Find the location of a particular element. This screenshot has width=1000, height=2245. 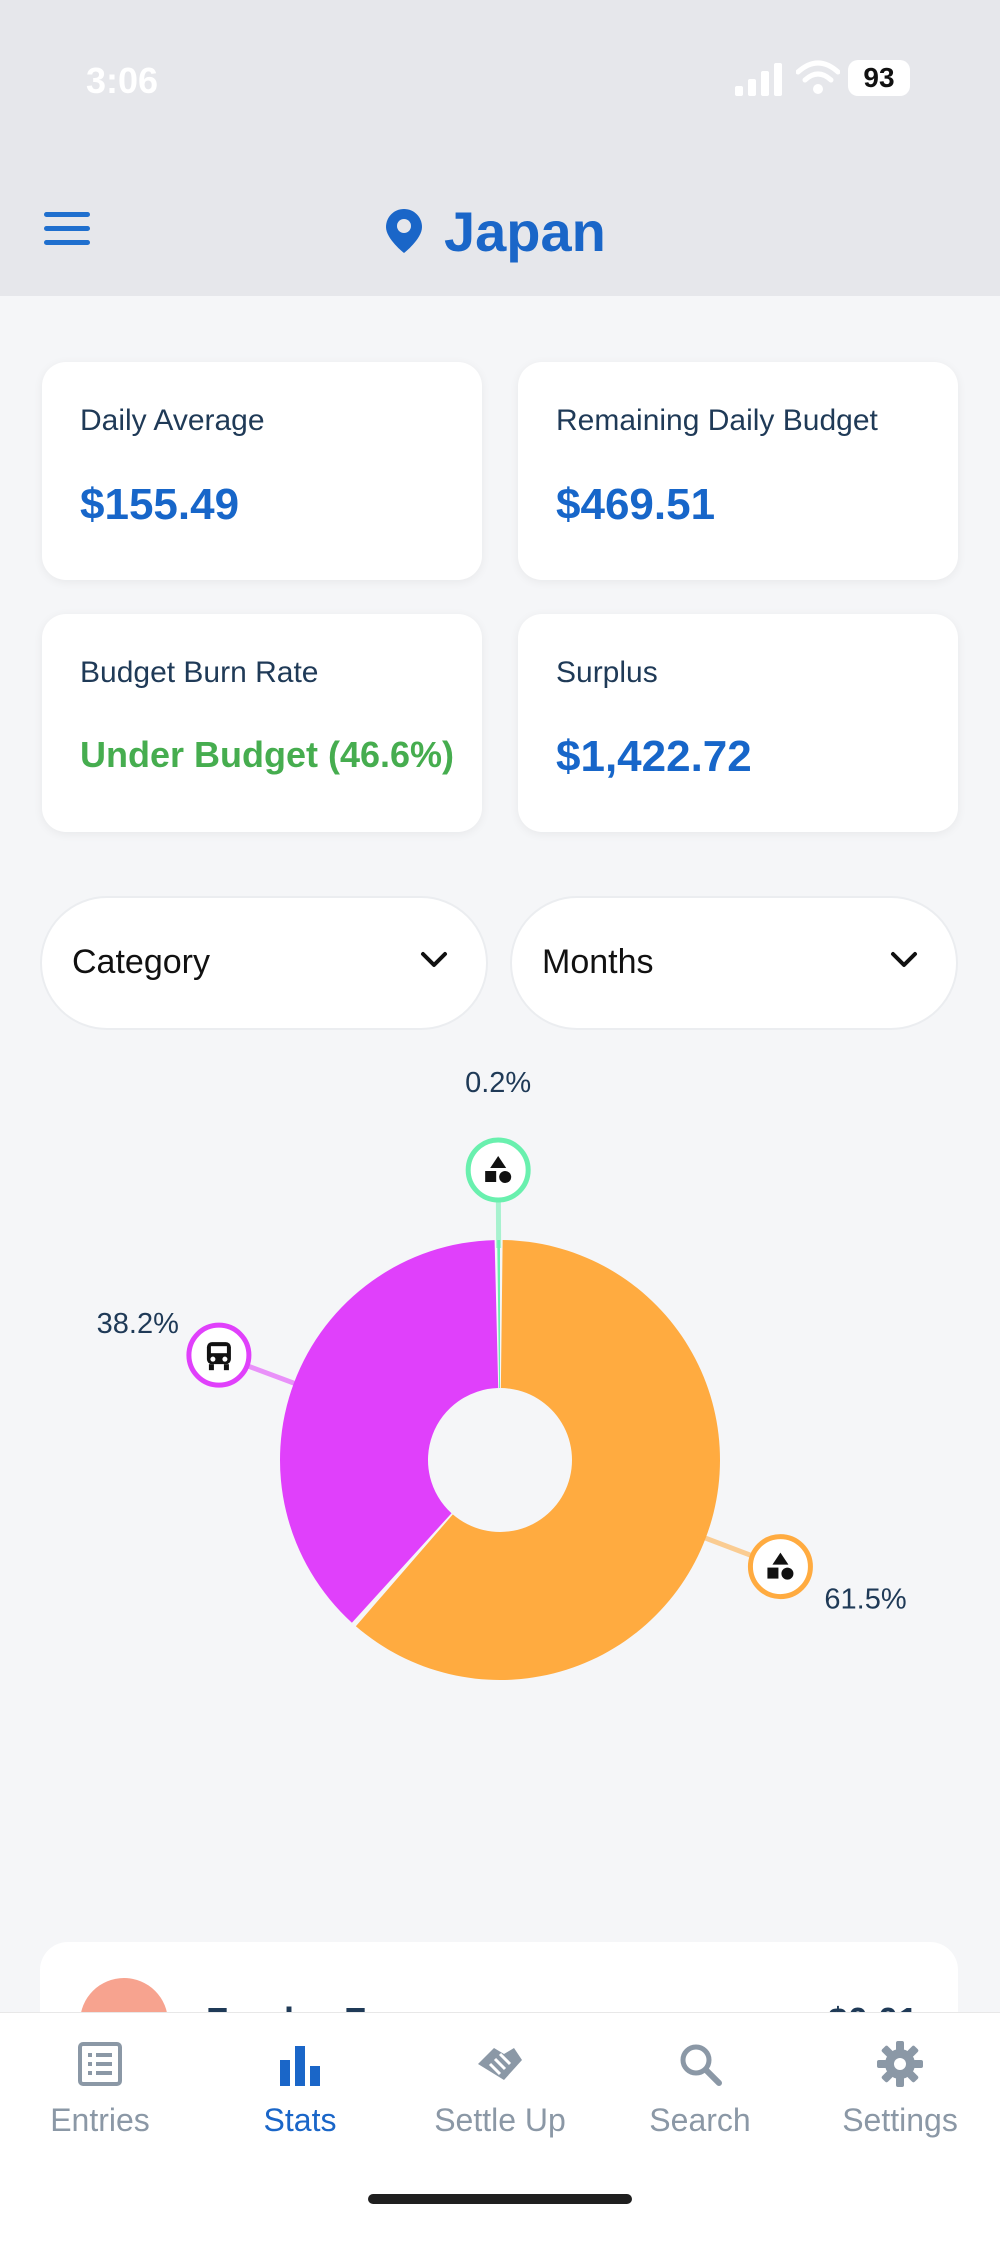

remaining-daily-budget-card: Remaining Daily Budget $469.51 is located at coordinates (738, 471).